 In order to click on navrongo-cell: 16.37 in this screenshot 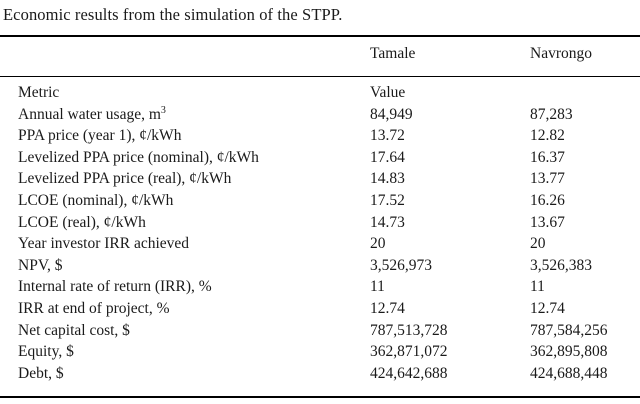, I will do `click(547, 157)`.